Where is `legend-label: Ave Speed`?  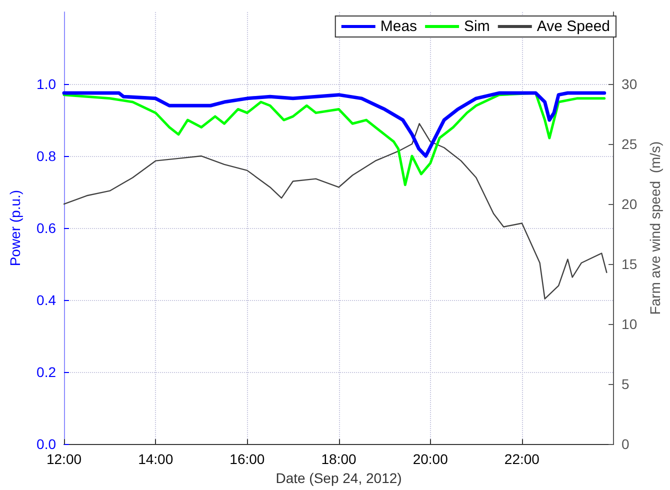
legend-label: Ave Speed is located at coordinates (573, 26).